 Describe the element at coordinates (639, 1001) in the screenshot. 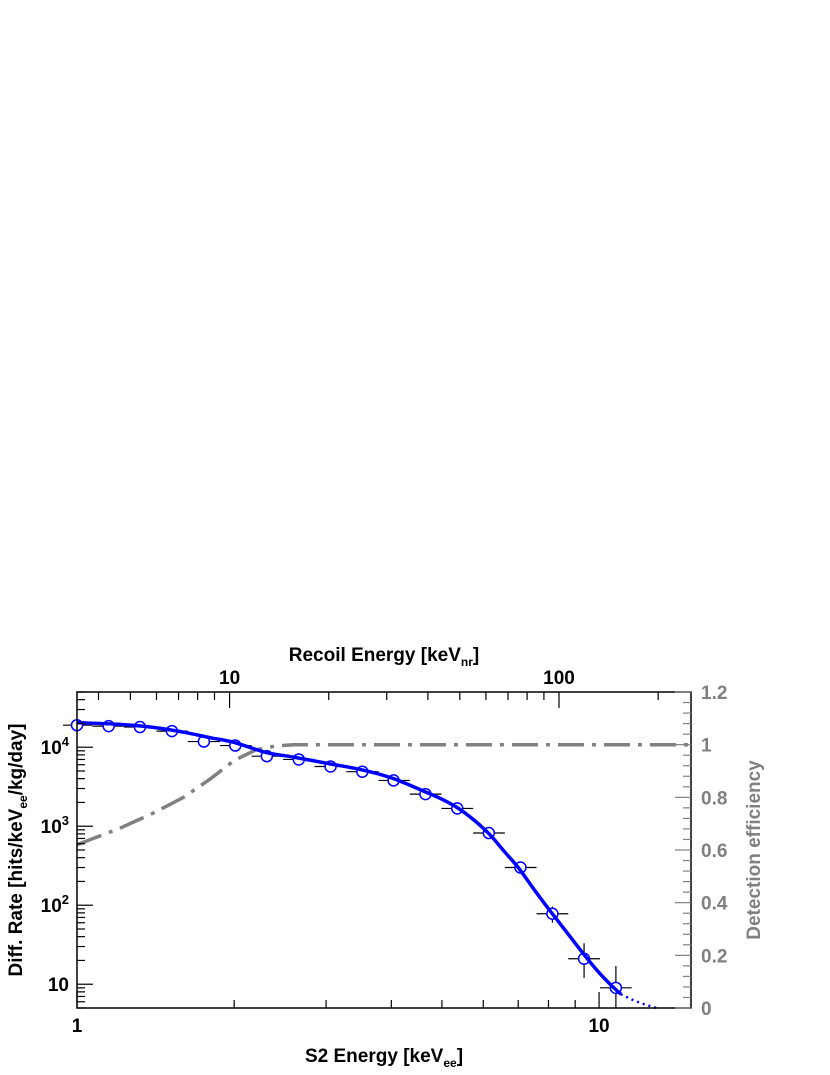

I see `fit-extrapolation-curve` at that location.